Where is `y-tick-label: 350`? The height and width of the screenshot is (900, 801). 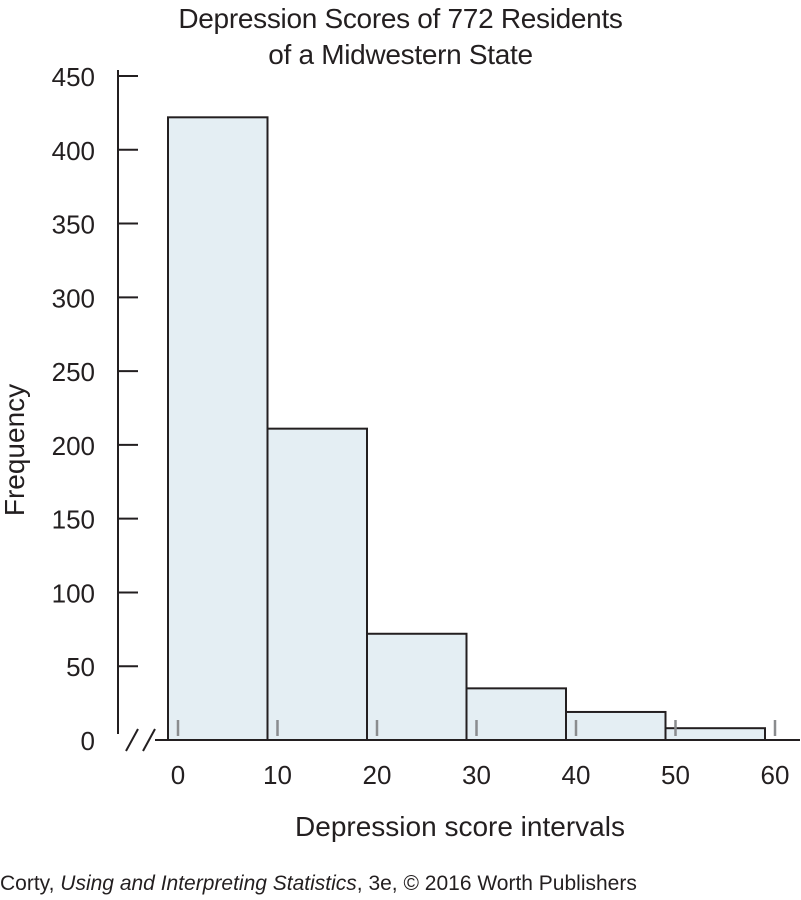 y-tick-label: 350 is located at coordinates (73, 225).